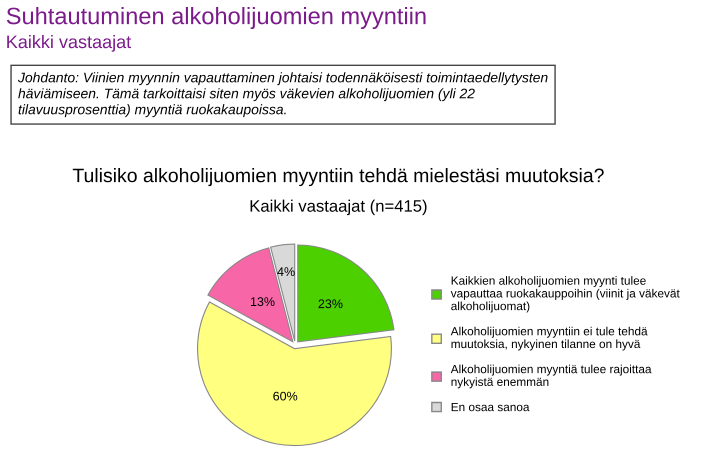 The image size is (720, 466). What do you see at coordinates (565, 294) in the screenshot?
I see `legend-label: Kaikkien alkoholijuomien myynti tulee vapauttaa ruokakauppoihin (viinit ja väkevät alkoholijuomat)` at bounding box center [565, 294].